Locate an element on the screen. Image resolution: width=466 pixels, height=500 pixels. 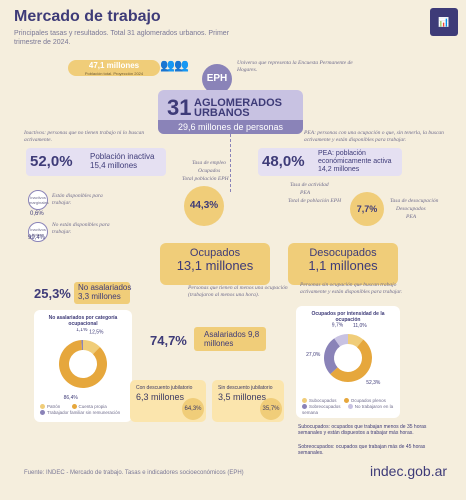
tasa-actividad-num: PEA is located at coordinates (305, 193).